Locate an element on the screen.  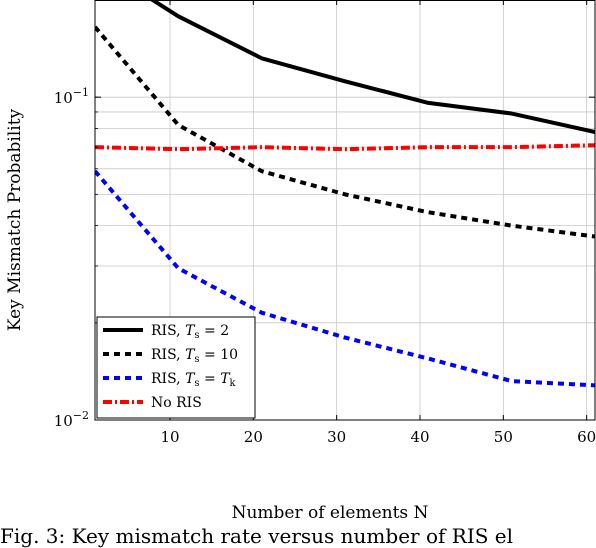
legend-label-part: No RIS is located at coordinates (176, 403).